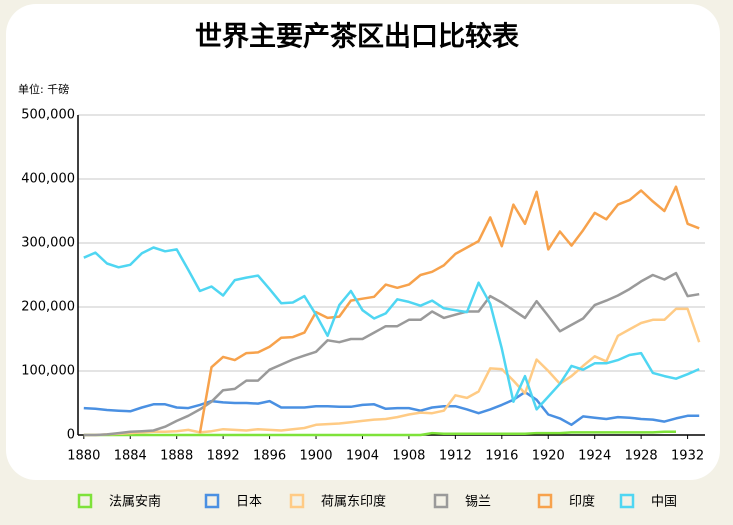 The image size is (733, 525). I want to click on x-tick-label: 1932, so click(687, 456).